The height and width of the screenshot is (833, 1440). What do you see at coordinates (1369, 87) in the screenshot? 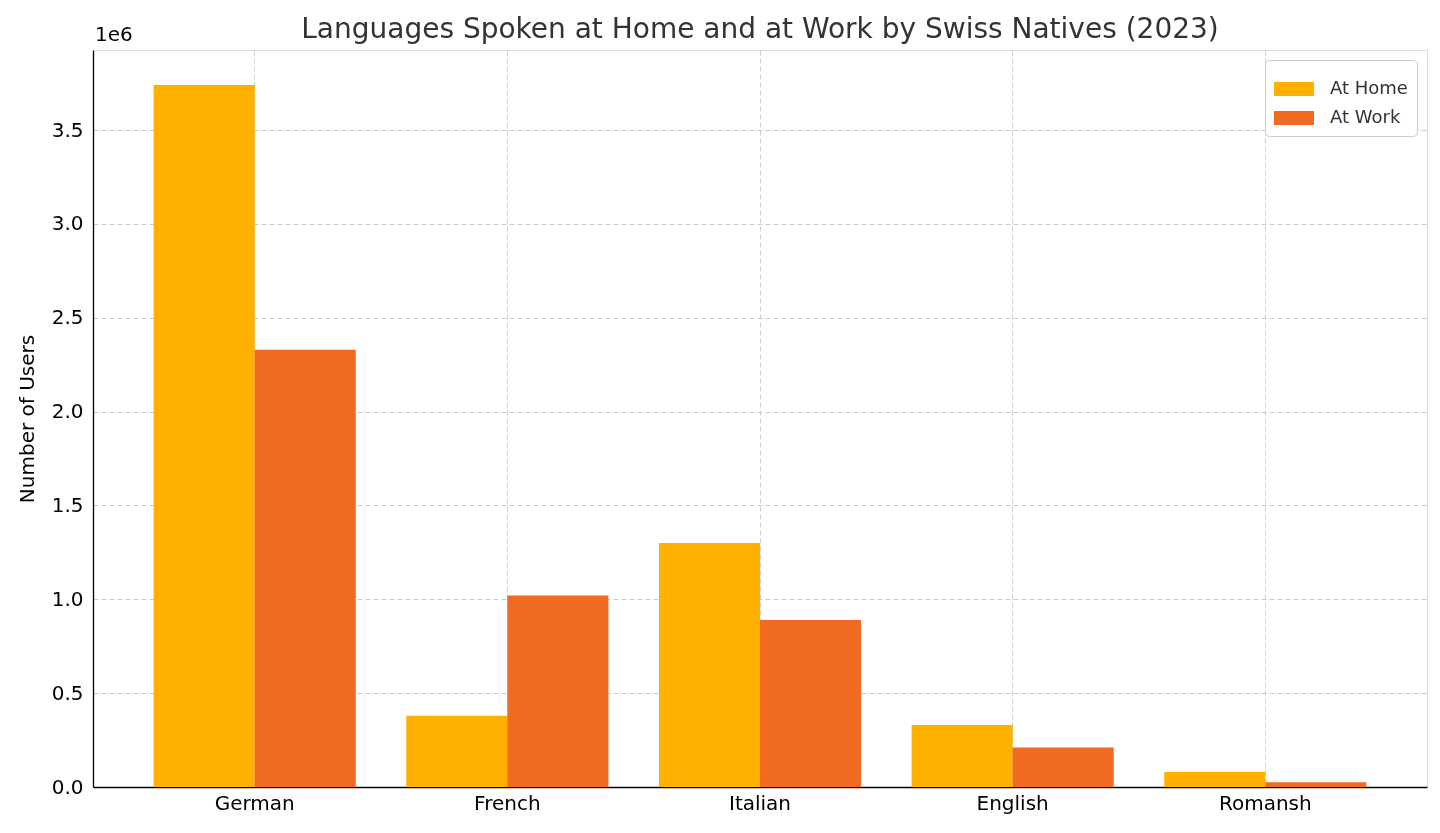
I see `legend-label: At Home` at bounding box center [1369, 87].